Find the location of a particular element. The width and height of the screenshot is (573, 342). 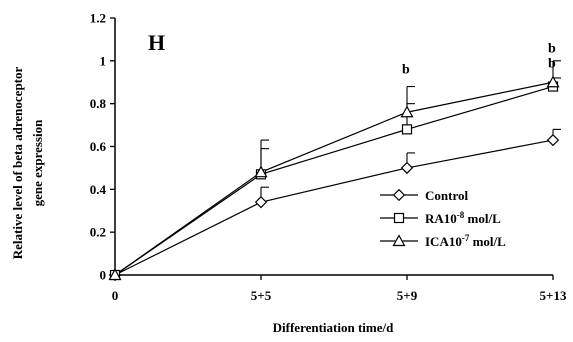

legend-item: RA10-8 mol/L is located at coordinates (440, 218).